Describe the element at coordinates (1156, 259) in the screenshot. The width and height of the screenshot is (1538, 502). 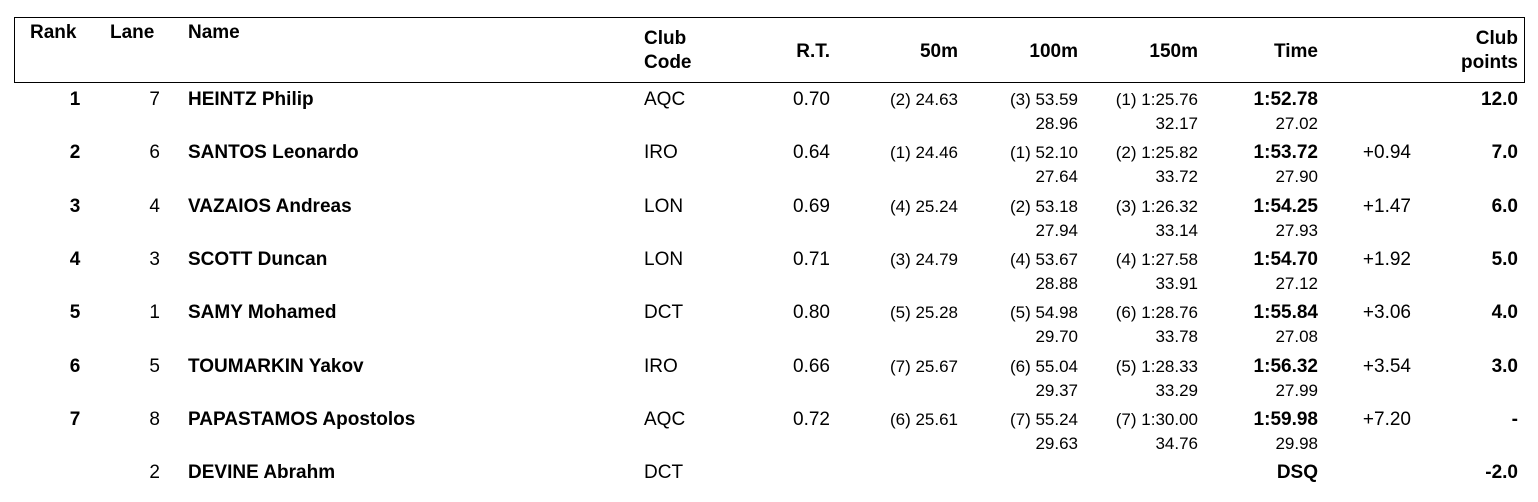
I see `split-150m: (4) 1:27.58` at that location.